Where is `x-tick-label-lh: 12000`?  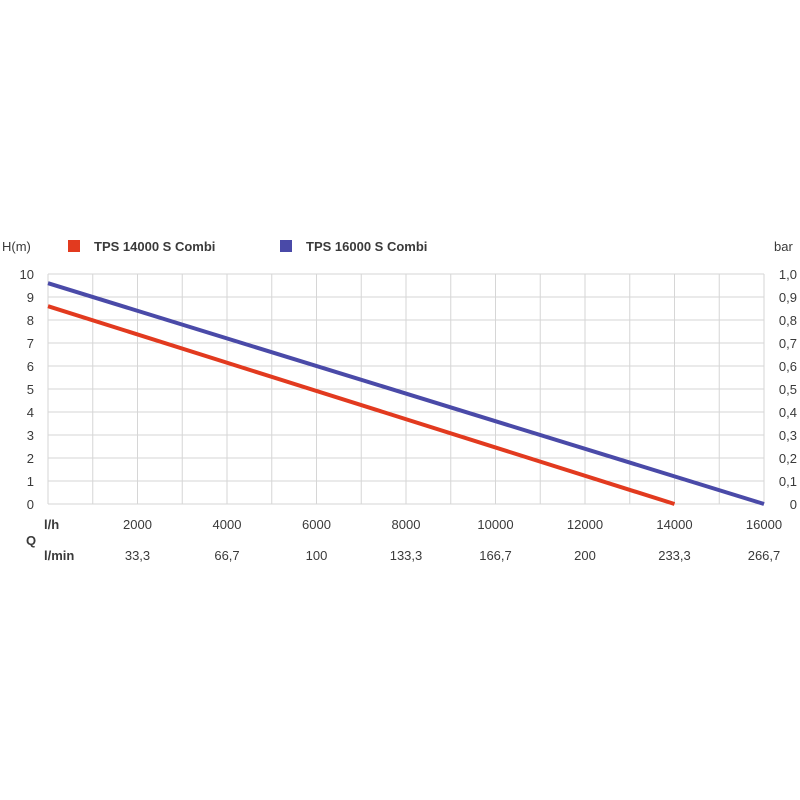
x-tick-label-lh: 12000 is located at coordinates (585, 524).